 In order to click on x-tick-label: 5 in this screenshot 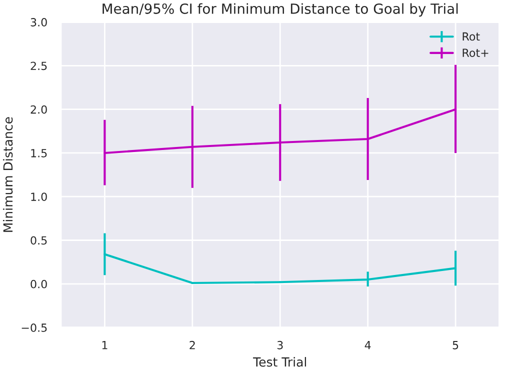, I will do `click(455, 345)`.